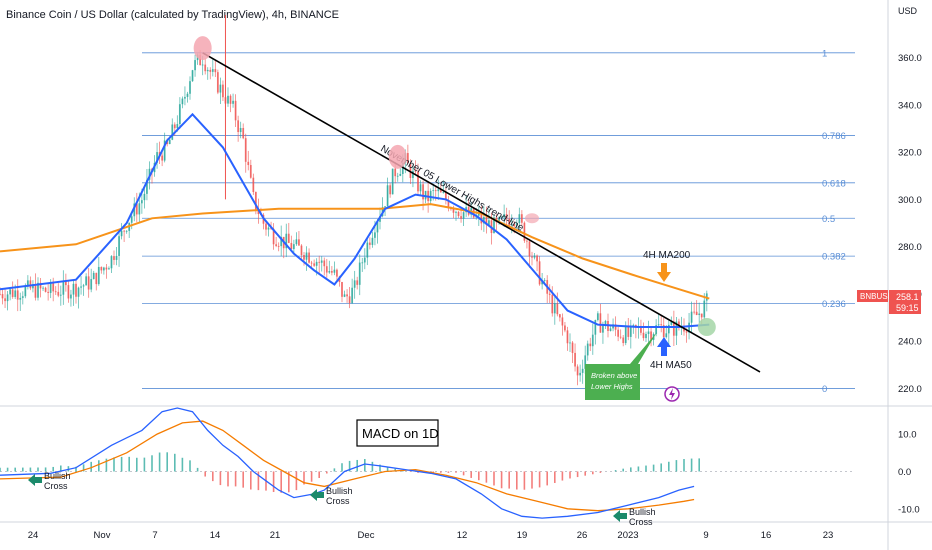 The height and width of the screenshot is (550, 932). Describe the element at coordinates (667, 255) in the screenshot. I see `ma200-label: 4H MA200` at that location.